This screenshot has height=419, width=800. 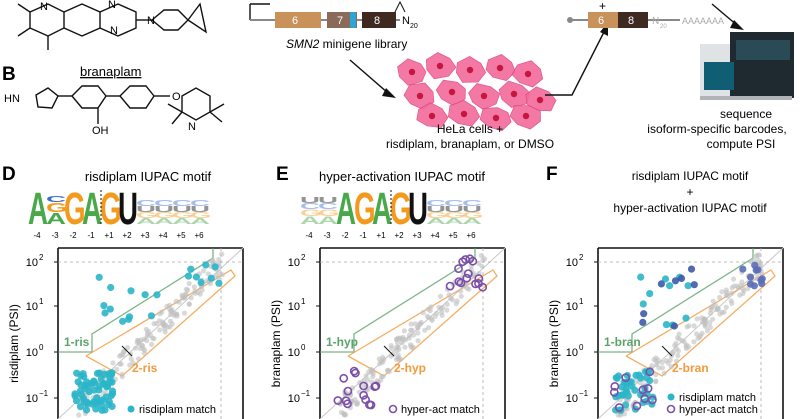 I want to click on position-label: +2, so click(x=127, y=235).